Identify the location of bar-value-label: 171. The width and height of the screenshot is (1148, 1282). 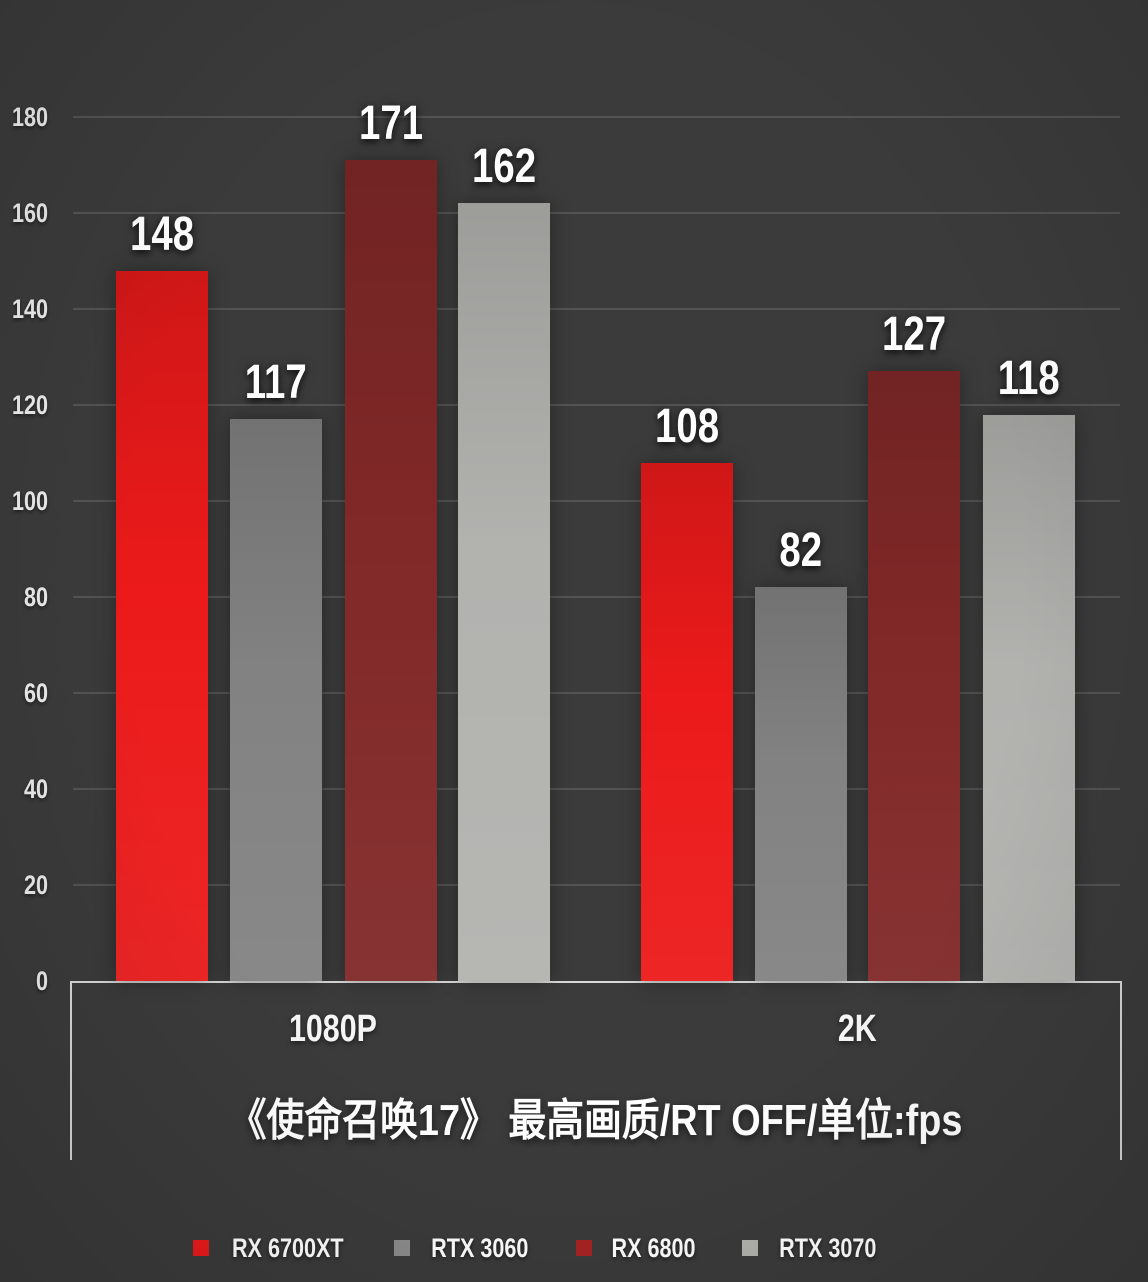
(391, 123).